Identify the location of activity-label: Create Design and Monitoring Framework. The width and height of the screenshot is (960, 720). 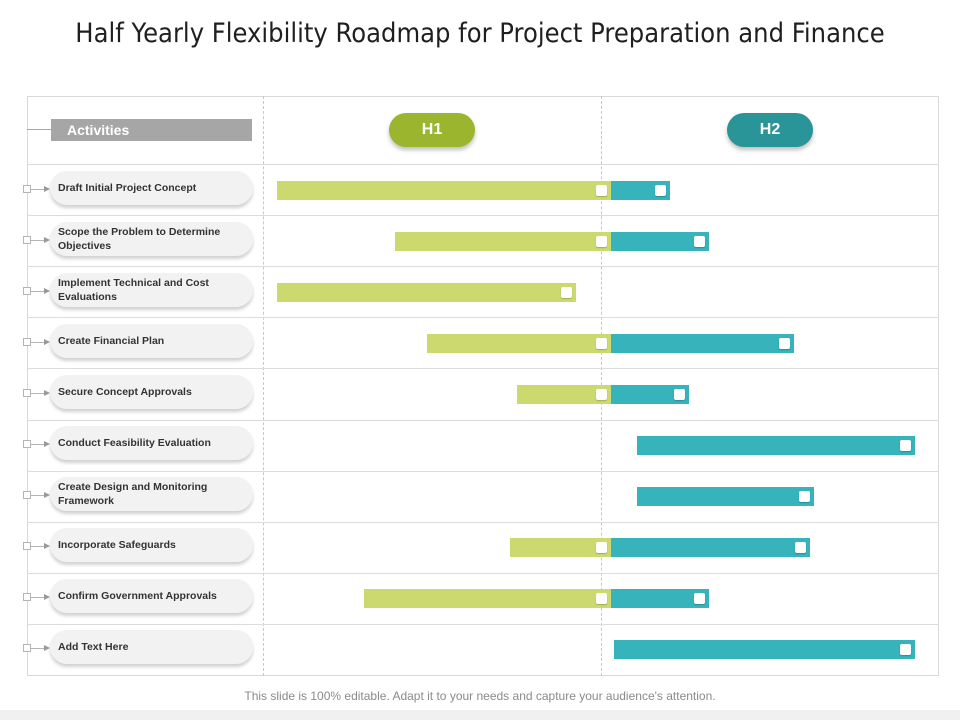
(151, 494).